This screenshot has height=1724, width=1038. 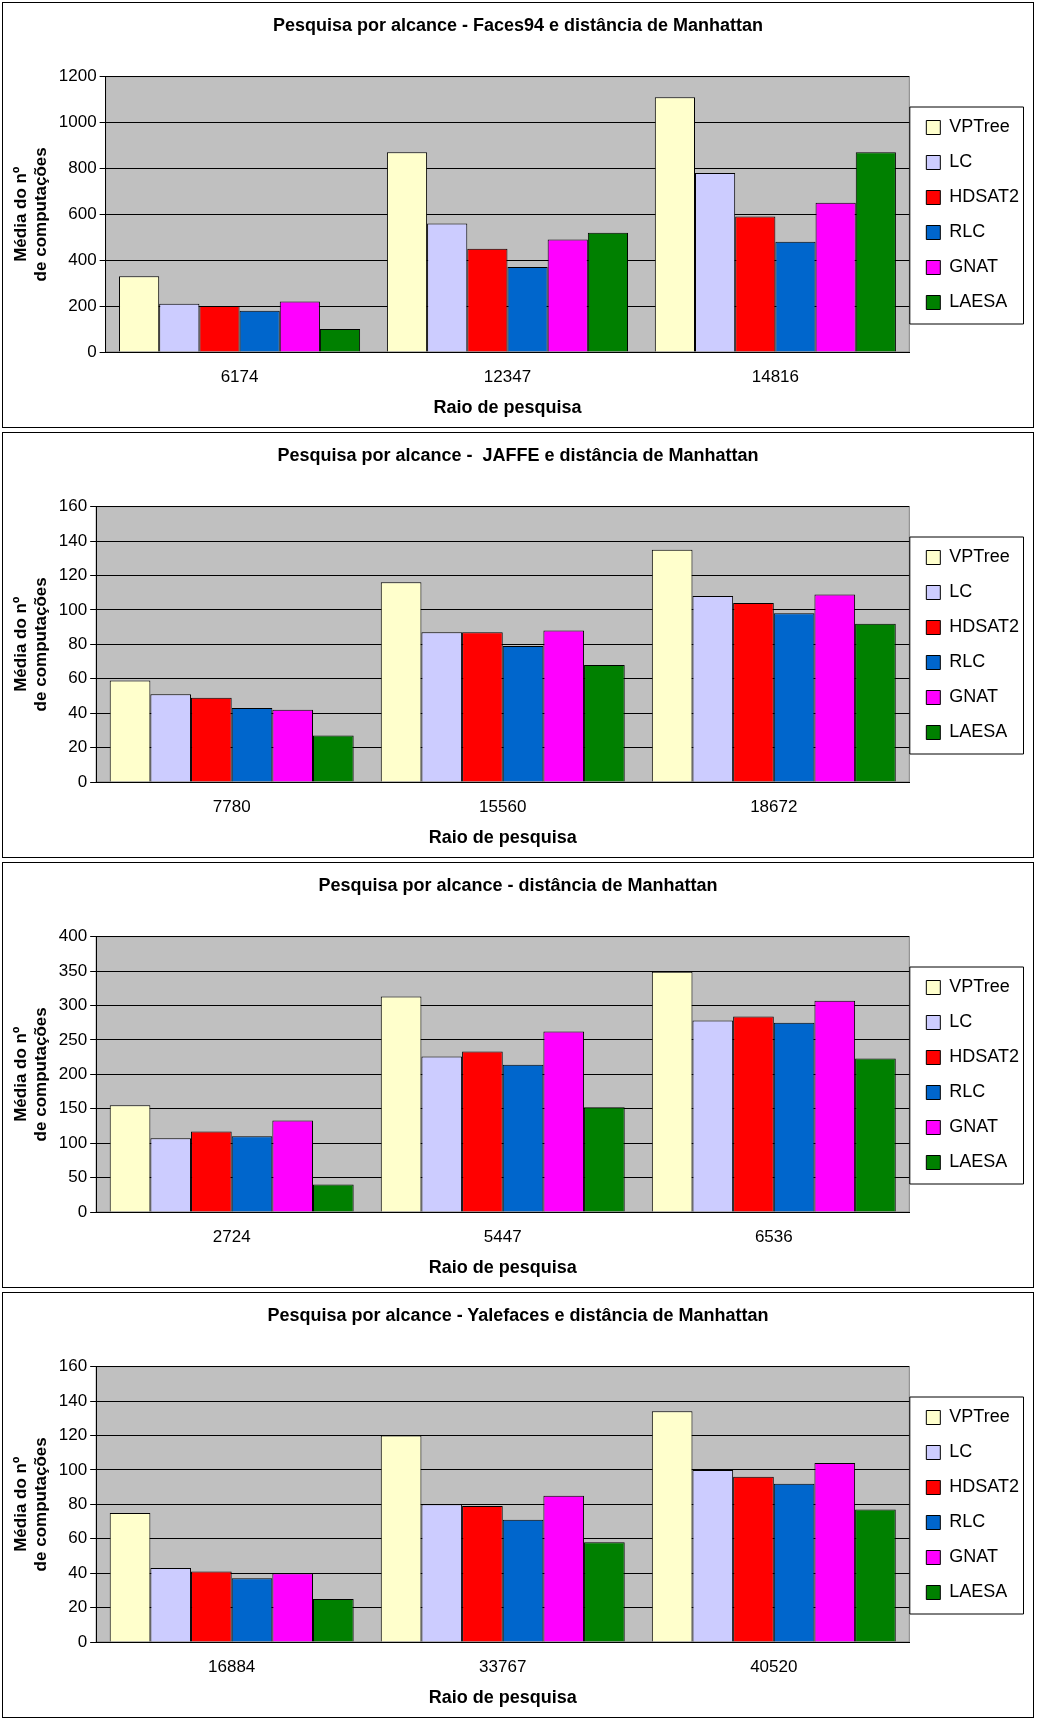 What do you see at coordinates (518, 884) in the screenshot?
I see `chart-title: Pesquisa por alcance - distância de Manhattan` at bounding box center [518, 884].